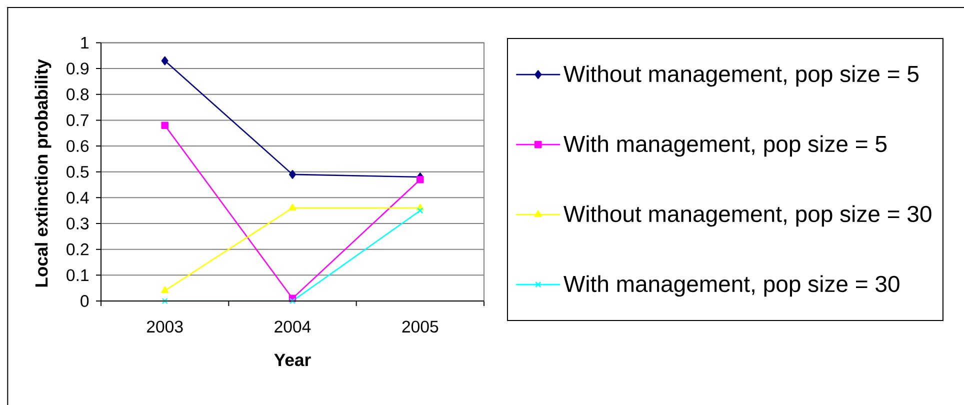  I want to click on legend-label: Without management, pop size = 5, so click(741, 76).